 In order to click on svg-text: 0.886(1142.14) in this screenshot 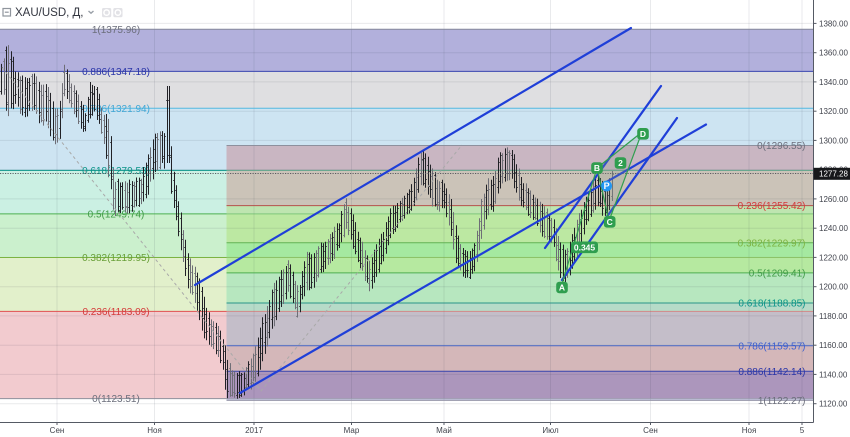, I will do `click(771, 372)`.